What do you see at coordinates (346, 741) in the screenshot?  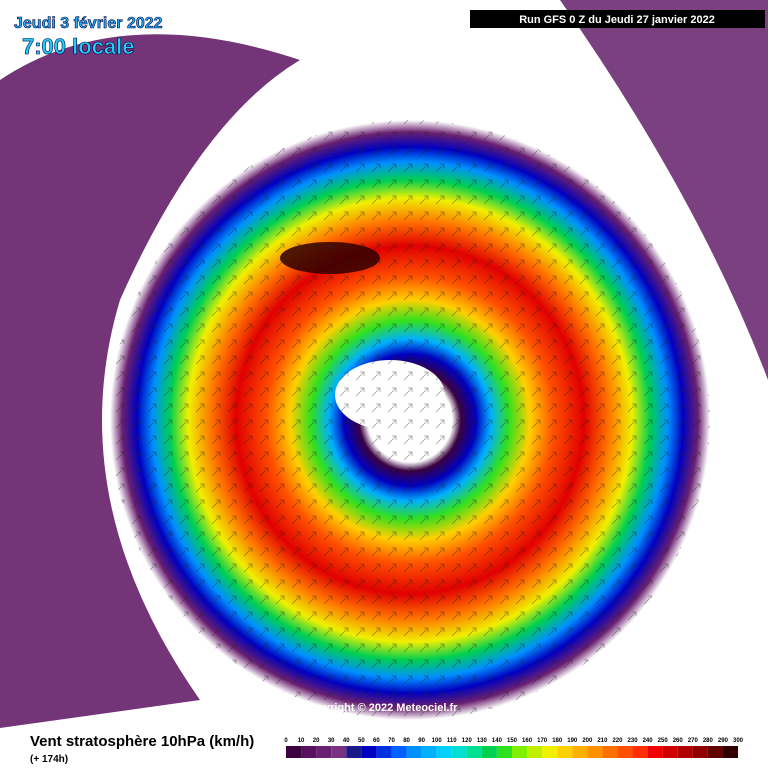 I see `scale-label: 40` at bounding box center [346, 741].